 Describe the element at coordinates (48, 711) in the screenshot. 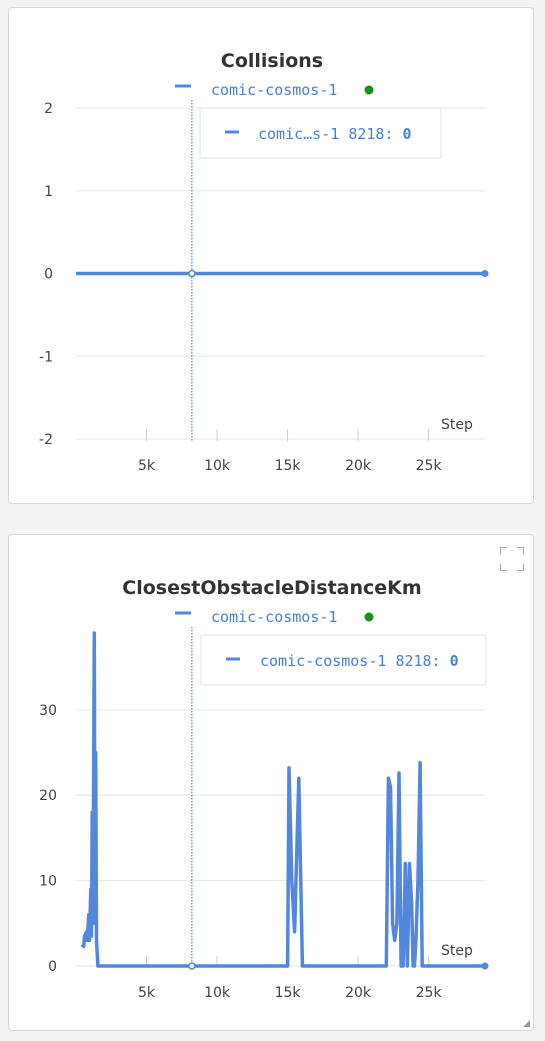

I see `y-tick-label: 30` at that location.